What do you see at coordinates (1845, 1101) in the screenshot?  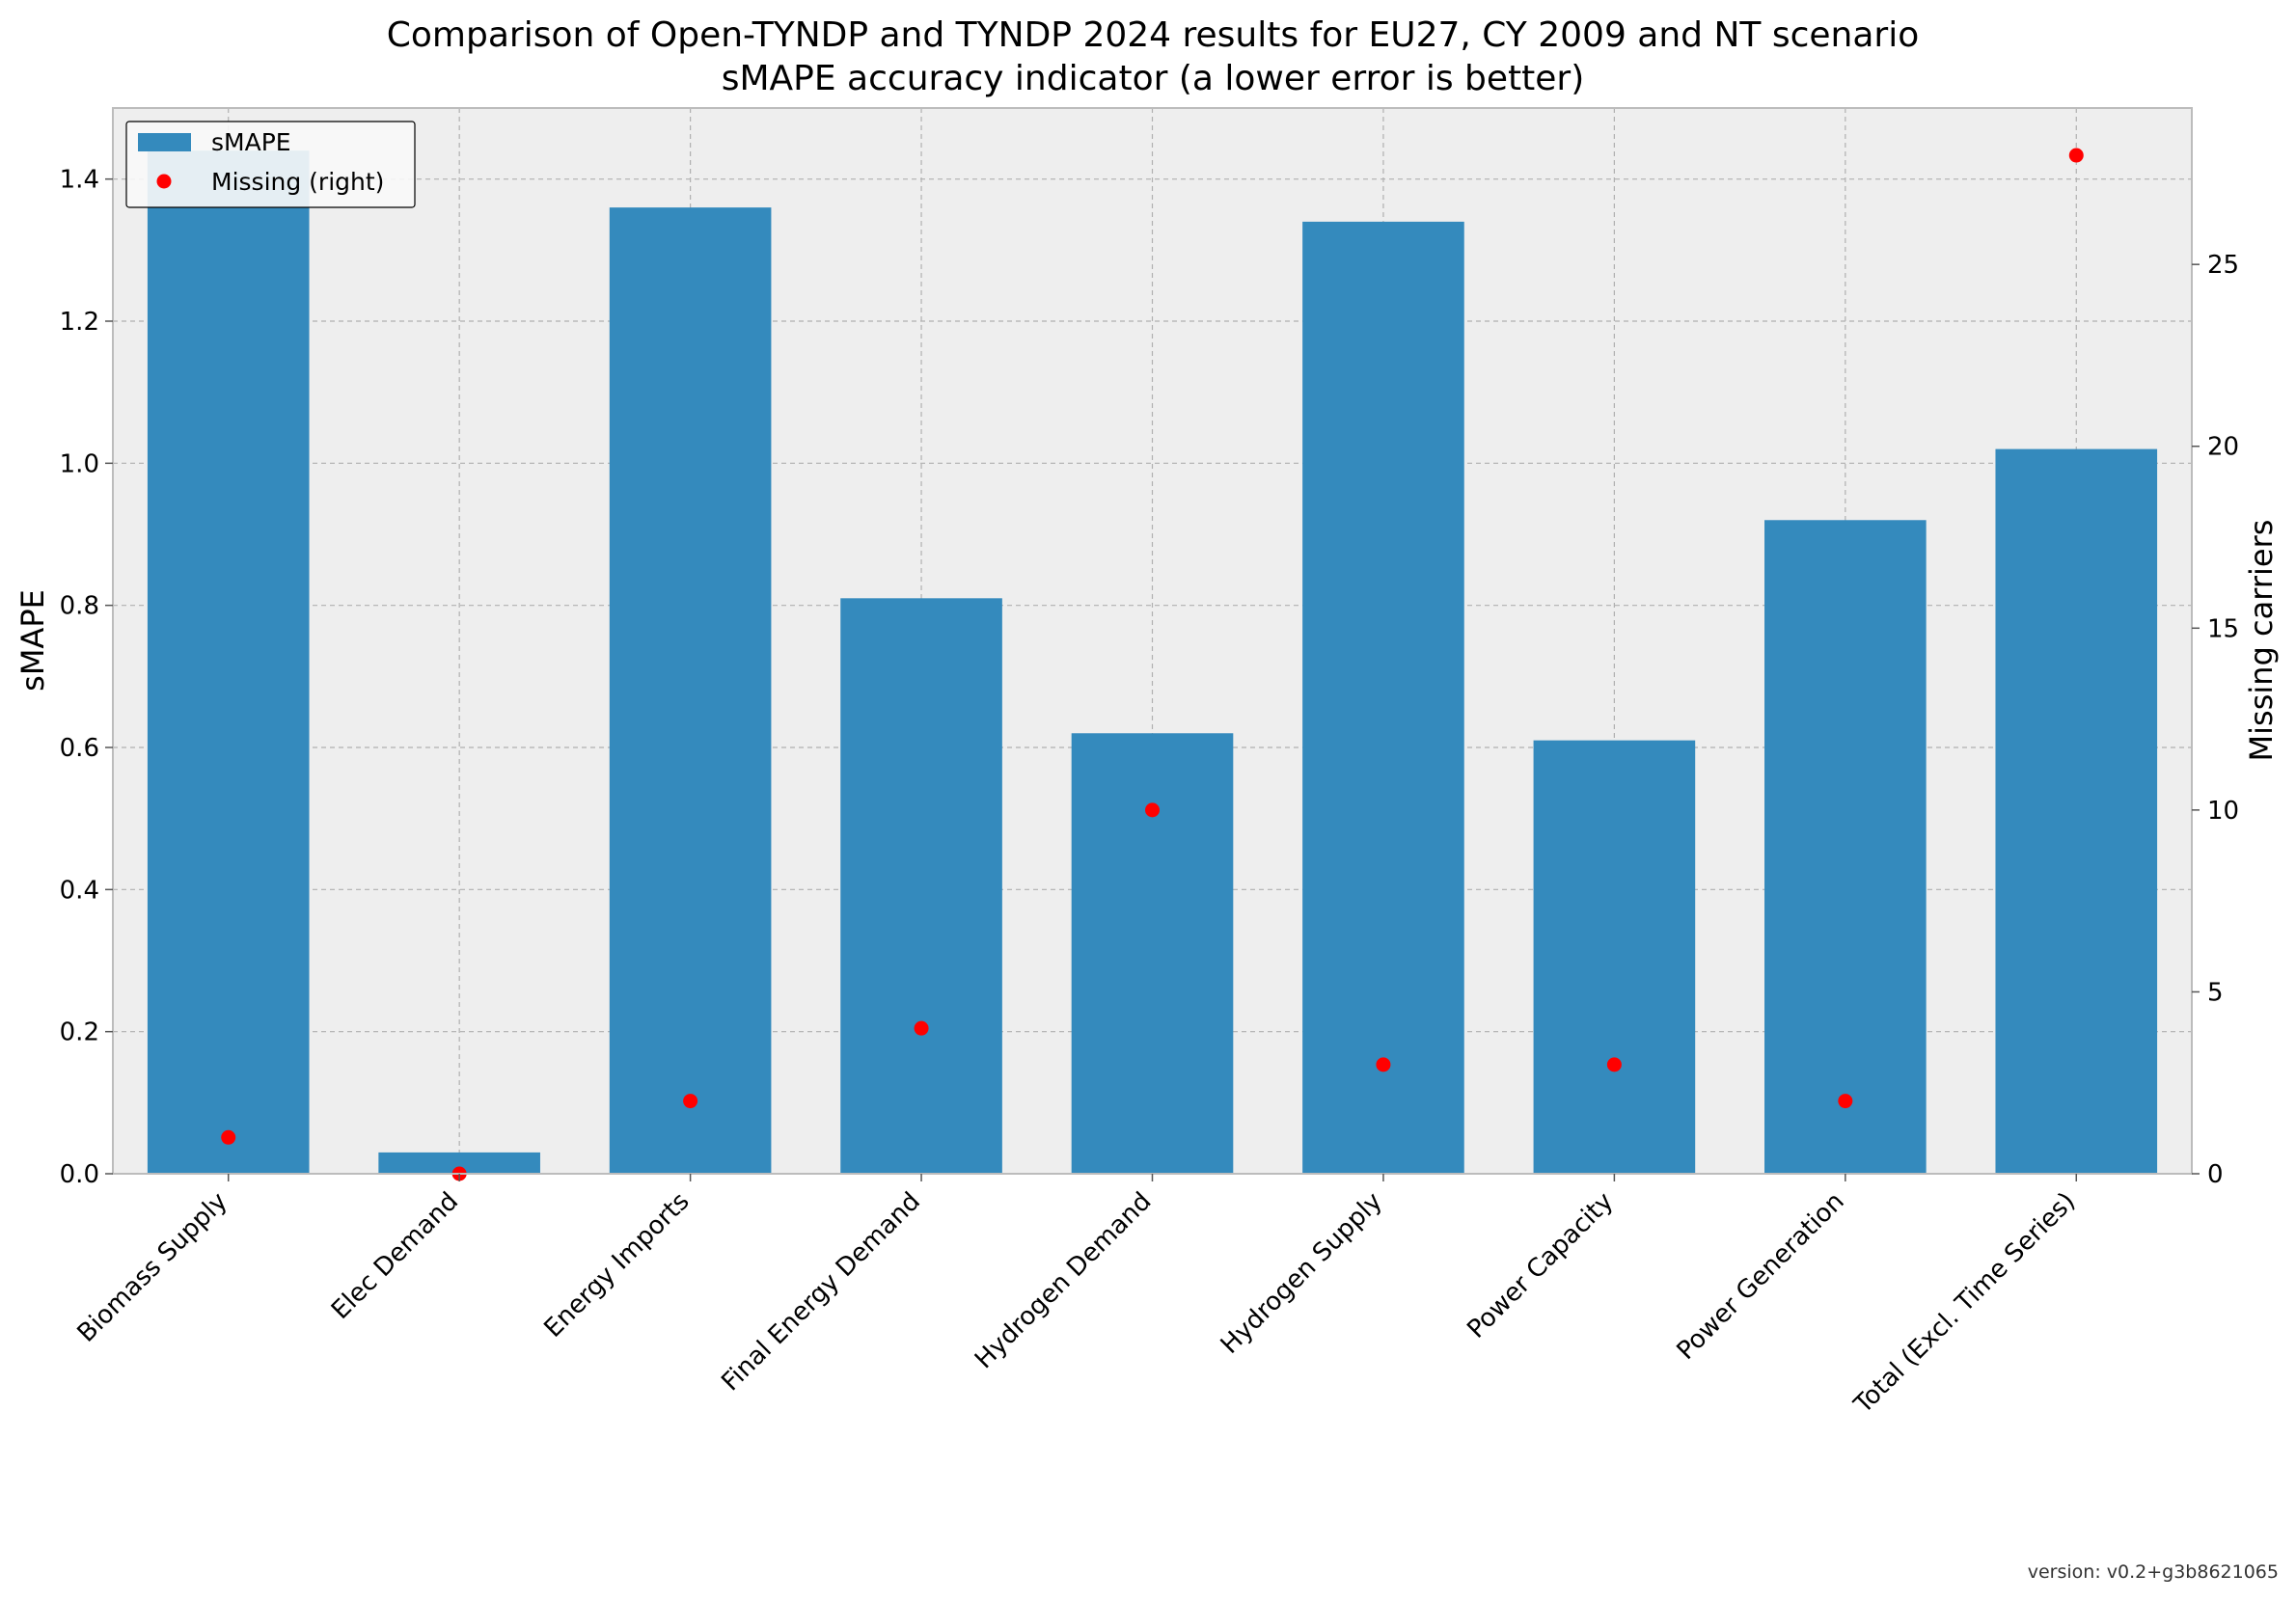 I see `missing-marker-power-generation` at bounding box center [1845, 1101].